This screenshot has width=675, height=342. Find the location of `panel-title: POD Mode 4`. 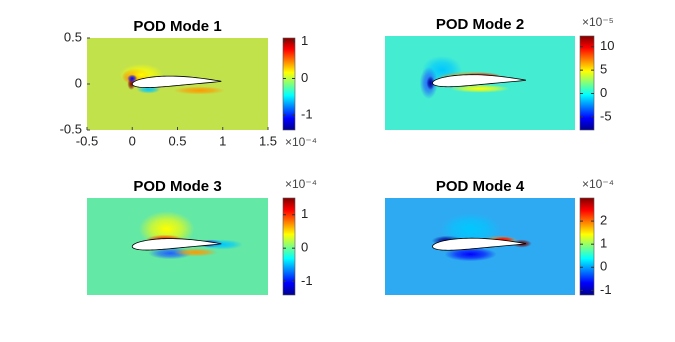

panel-title: POD Mode 4 is located at coordinates (480, 186).